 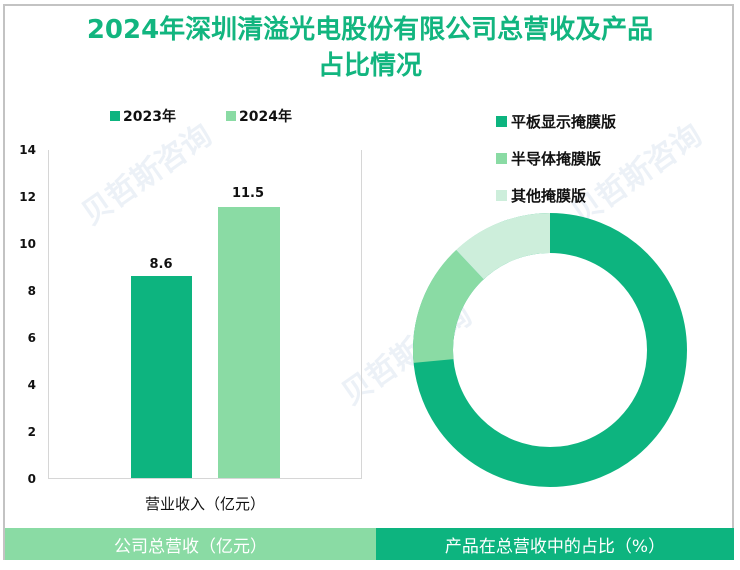 What do you see at coordinates (27, 244) in the screenshot?
I see `y-tick: 10` at bounding box center [27, 244].